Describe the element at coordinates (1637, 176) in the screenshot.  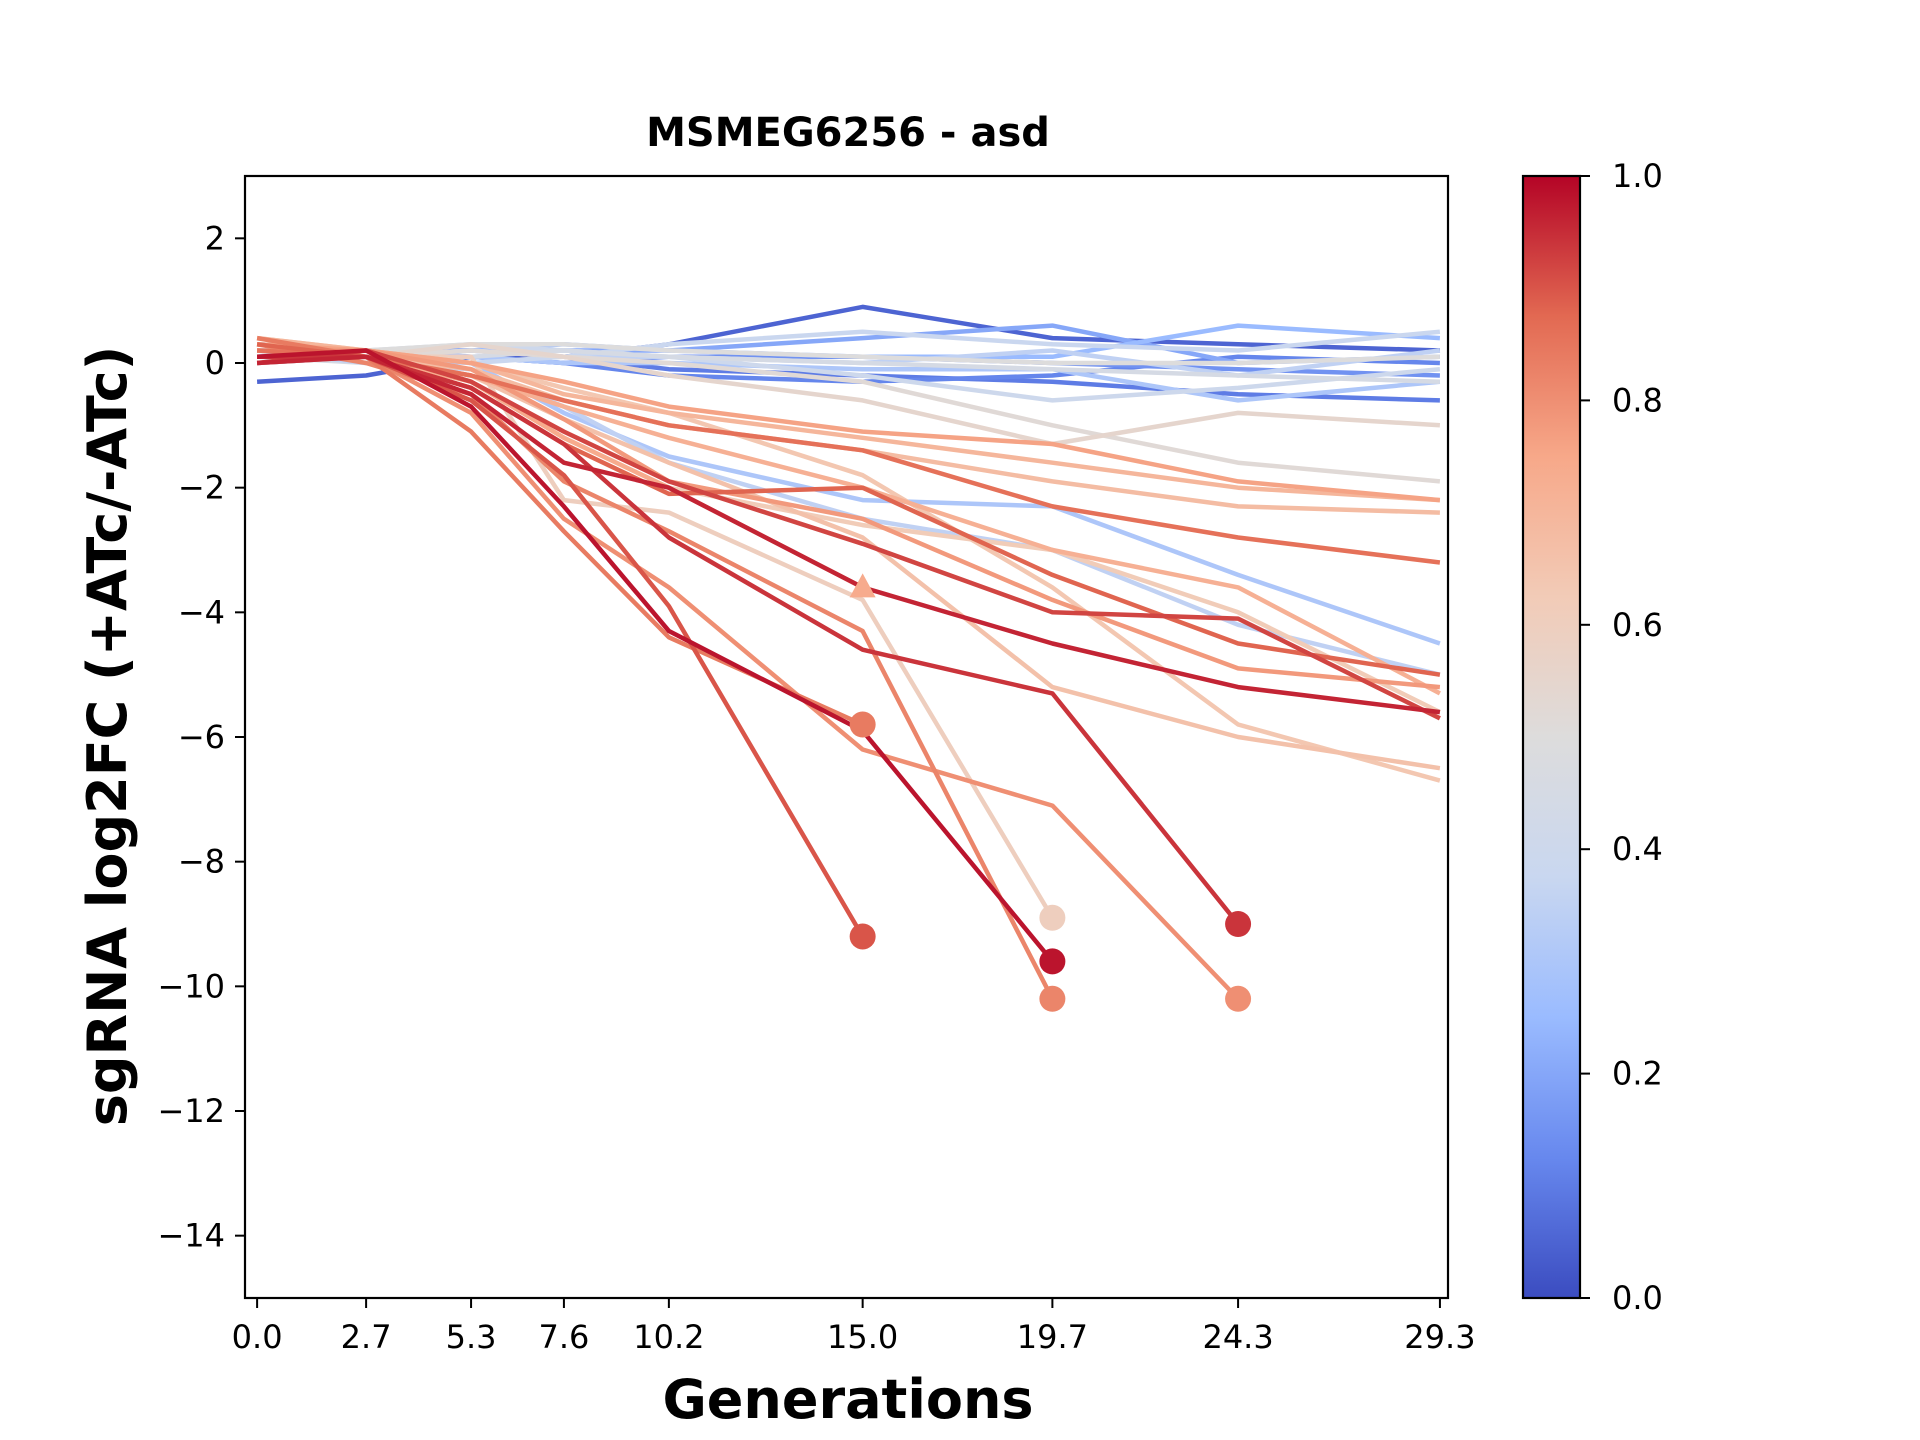
I see `colorbar-tick-label: 1.0` at that location.